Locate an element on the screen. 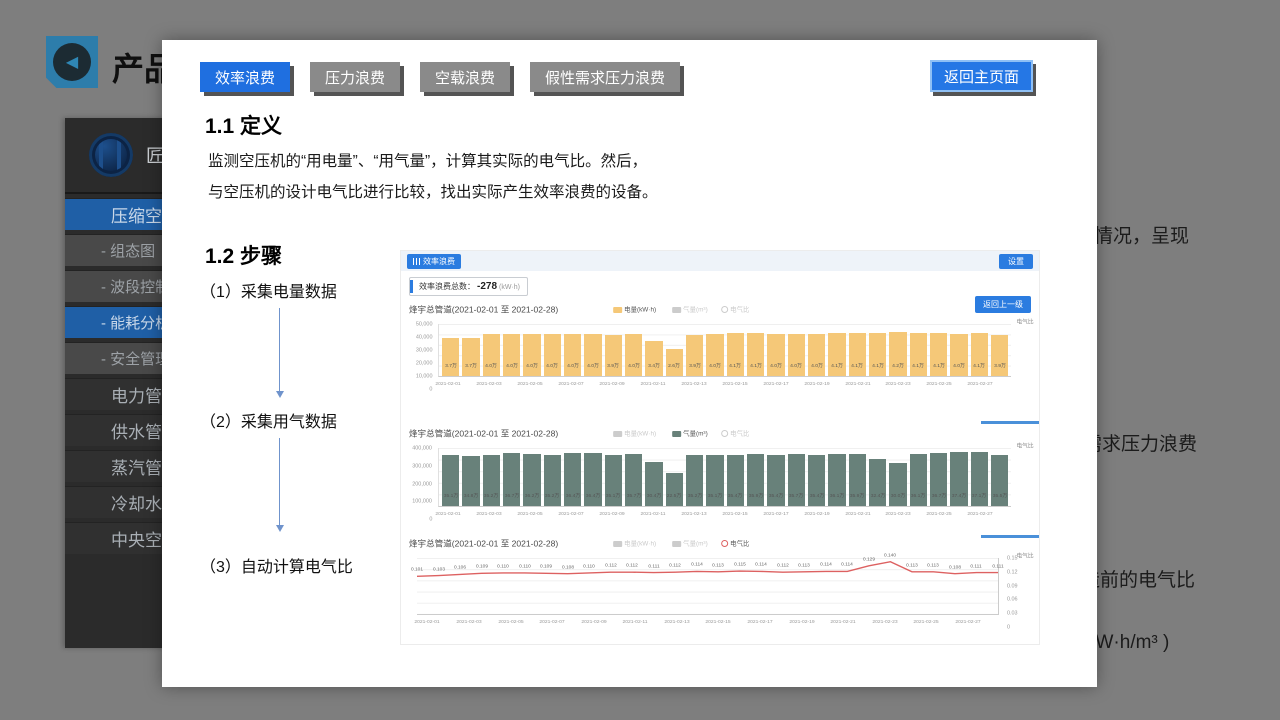  sidebar-item: 压缩空气 is located at coordinates (122, 214).